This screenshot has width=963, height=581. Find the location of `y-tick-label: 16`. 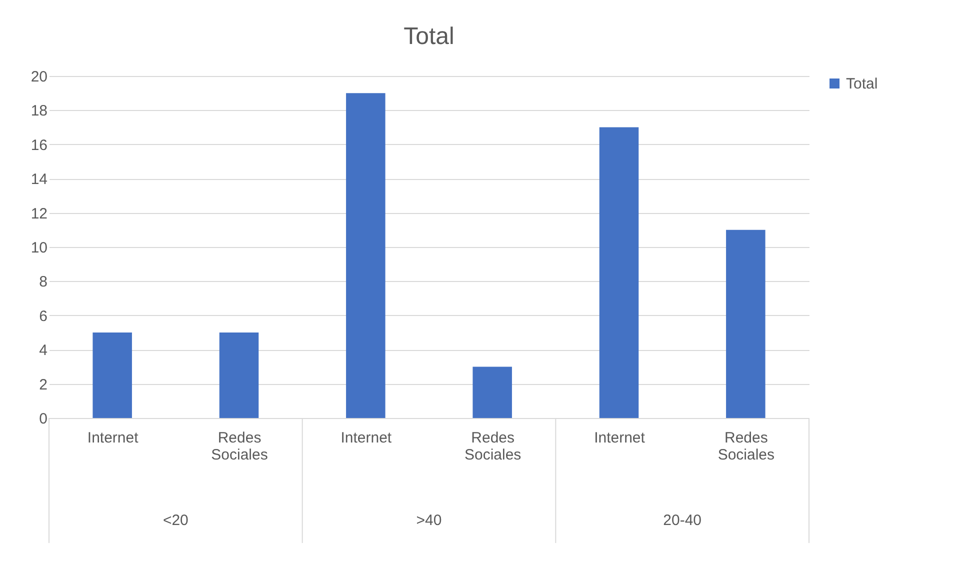

y-tick-label: 16 is located at coordinates (39, 145).